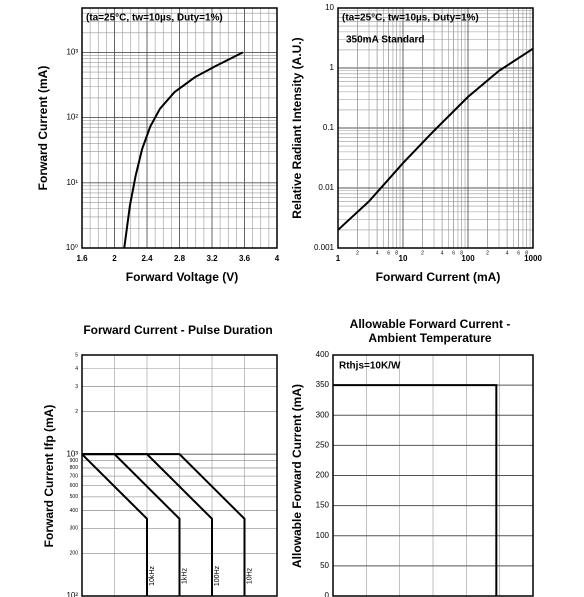  Describe the element at coordinates (468, 258) in the screenshot. I see `x-tick-label: 100` at that location.